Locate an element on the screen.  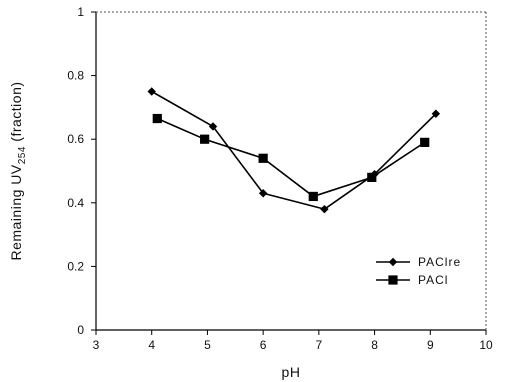
legend-marker-pacl is located at coordinates (393, 280).